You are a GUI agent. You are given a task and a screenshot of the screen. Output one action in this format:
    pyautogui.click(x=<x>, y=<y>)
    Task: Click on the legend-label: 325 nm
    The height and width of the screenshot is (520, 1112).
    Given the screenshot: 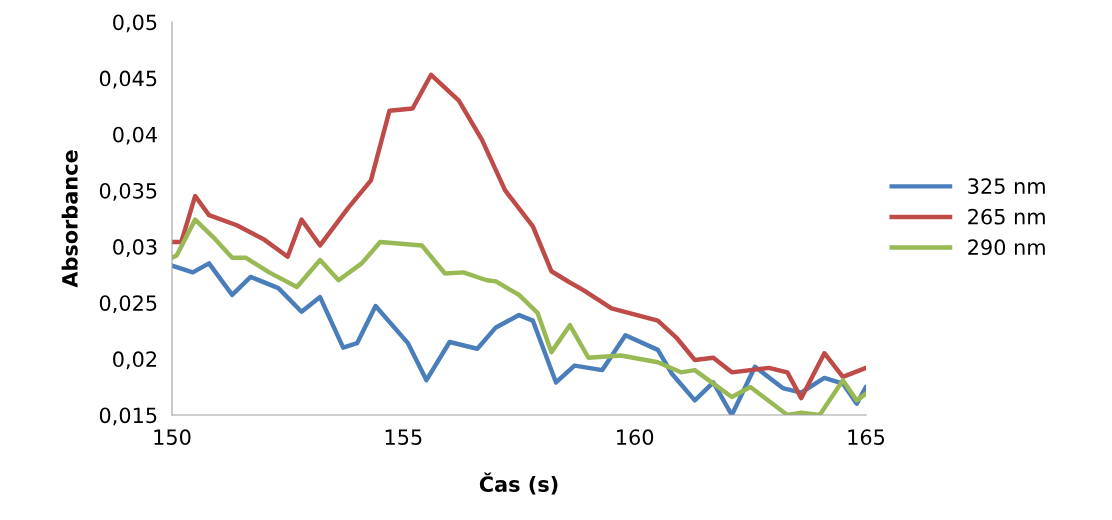 What is the action you would take?
    pyautogui.click(x=1006, y=186)
    